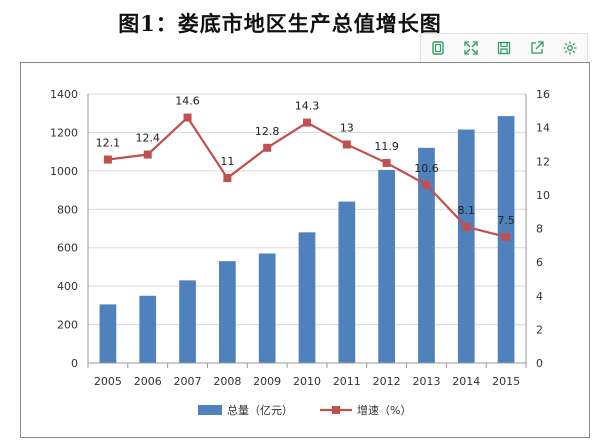 This screenshot has height=446, width=597. Describe the element at coordinates (187, 101) in the screenshot. I see `data-label: 14.6` at that location.